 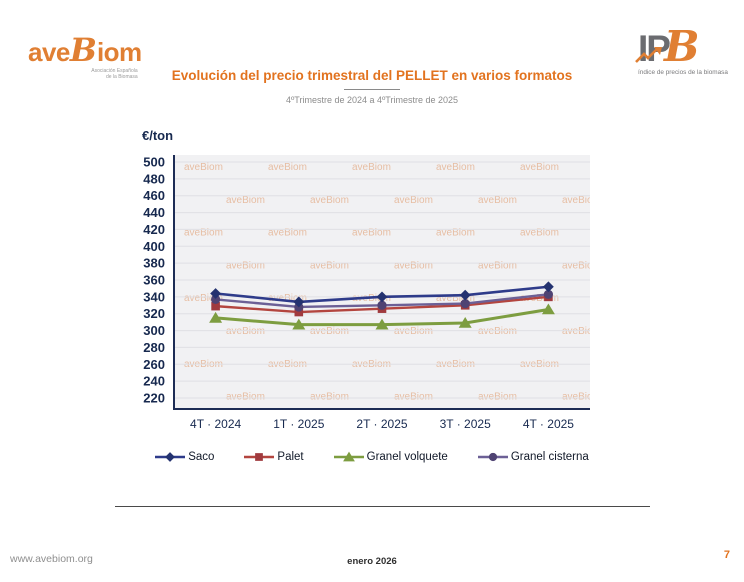 What do you see at coordinates (681, 46) in the screenshot?
I see `ipb-logo-b: B` at bounding box center [681, 46].